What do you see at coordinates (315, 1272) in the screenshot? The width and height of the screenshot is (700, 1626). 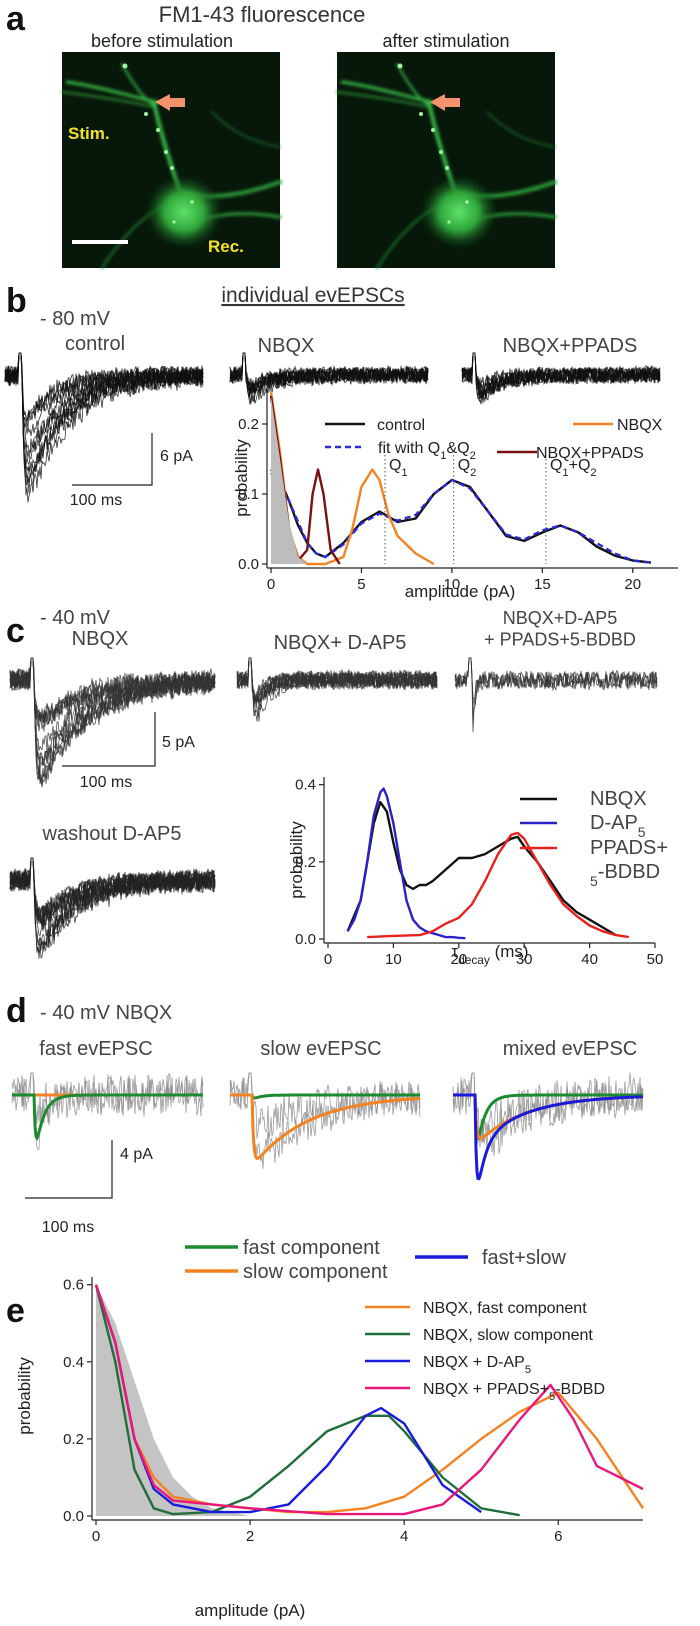 I see `legend-label: slow component` at bounding box center [315, 1272].